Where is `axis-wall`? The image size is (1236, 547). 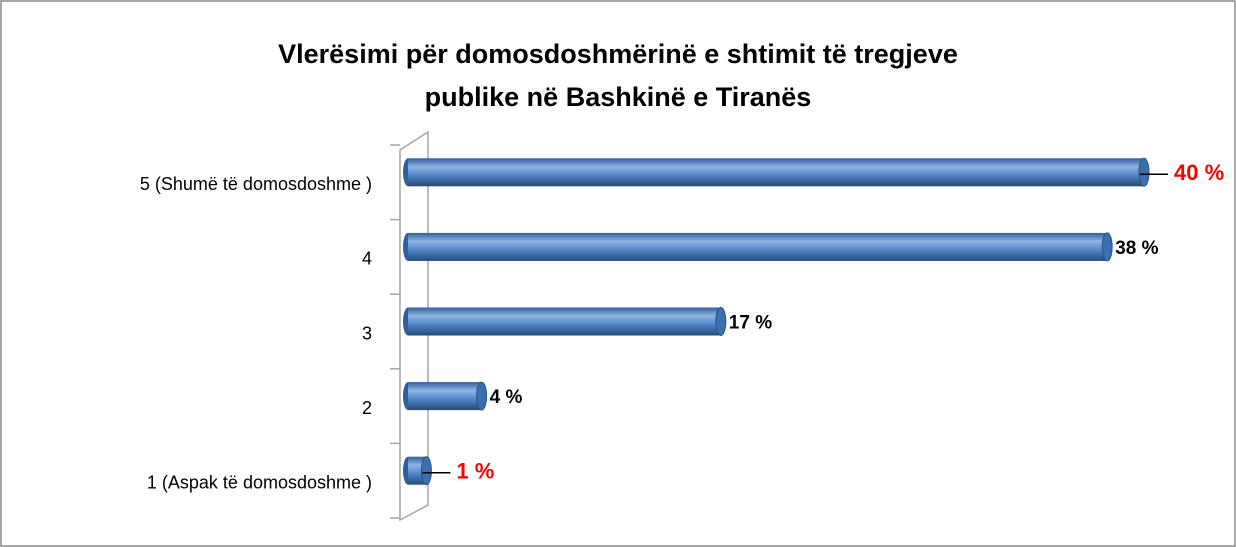
axis-wall is located at coordinates (414, 326).